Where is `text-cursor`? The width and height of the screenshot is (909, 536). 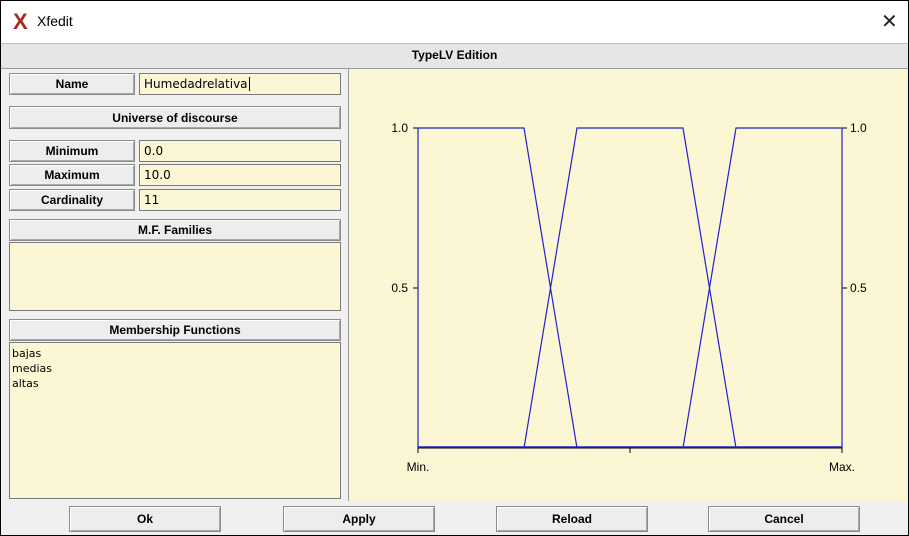 text-cursor is located at coordinates (249, 84).